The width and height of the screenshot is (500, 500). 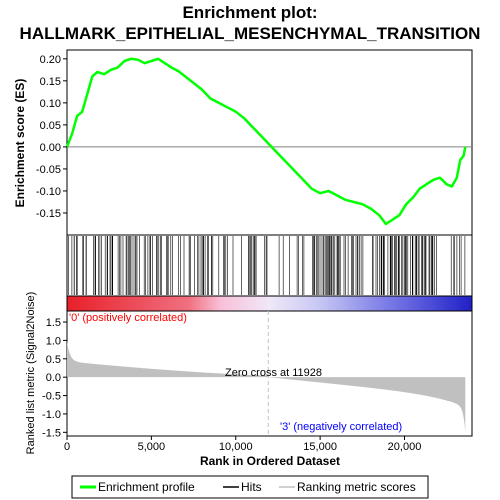 I want to click on positive-correlated-label: '0' (positively correlated), so click(x=128, y=318).